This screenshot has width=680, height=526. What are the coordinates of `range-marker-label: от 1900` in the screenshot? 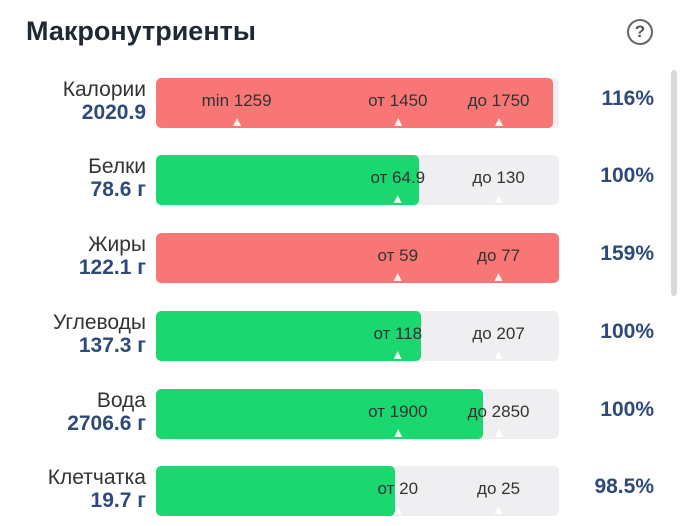 It's located at (398, 411).